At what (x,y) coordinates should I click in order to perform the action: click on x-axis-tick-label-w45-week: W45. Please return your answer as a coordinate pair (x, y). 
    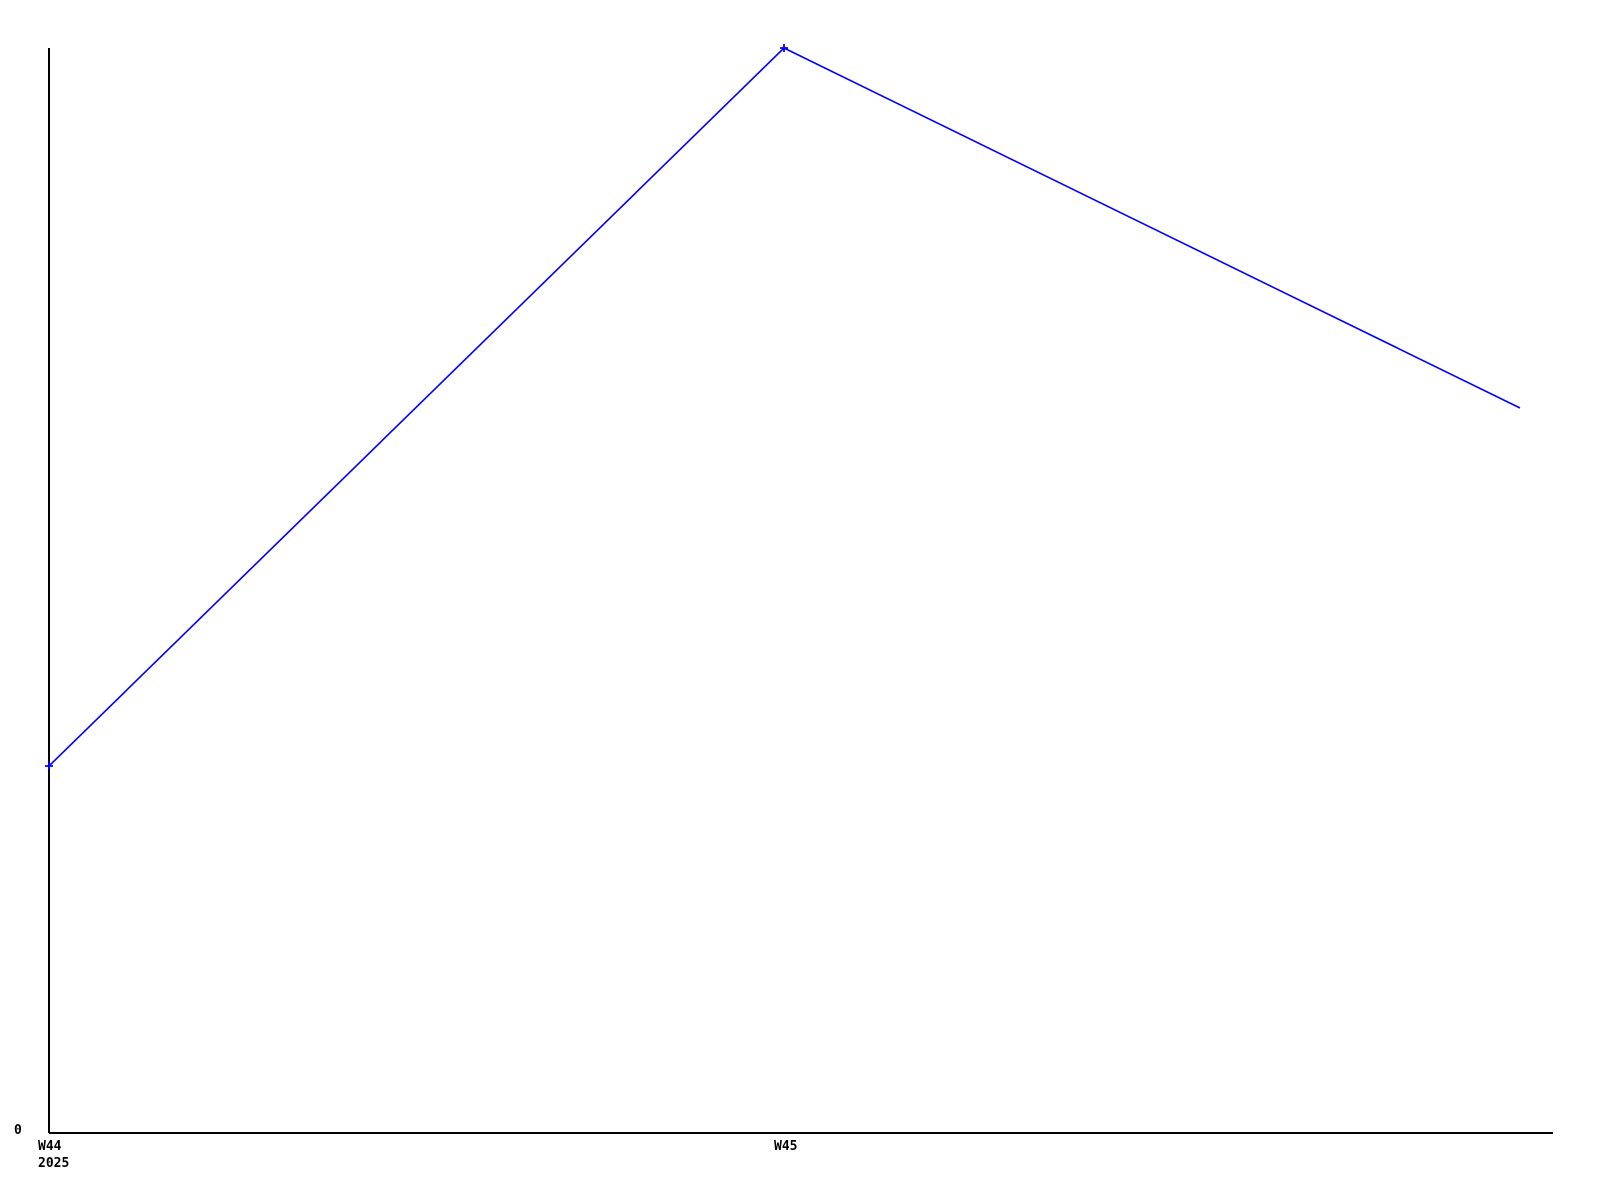
    Looking at the image, I should click on (786, 1146).